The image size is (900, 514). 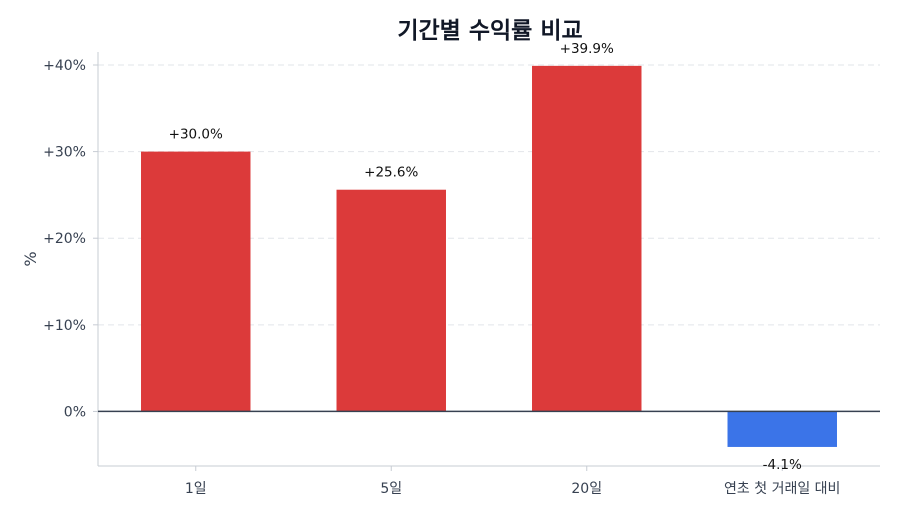 What do you see at coordinates (64, 66) in the screenshot?
I see `y-tick-label: +40%` at bounding box center [64, 66].